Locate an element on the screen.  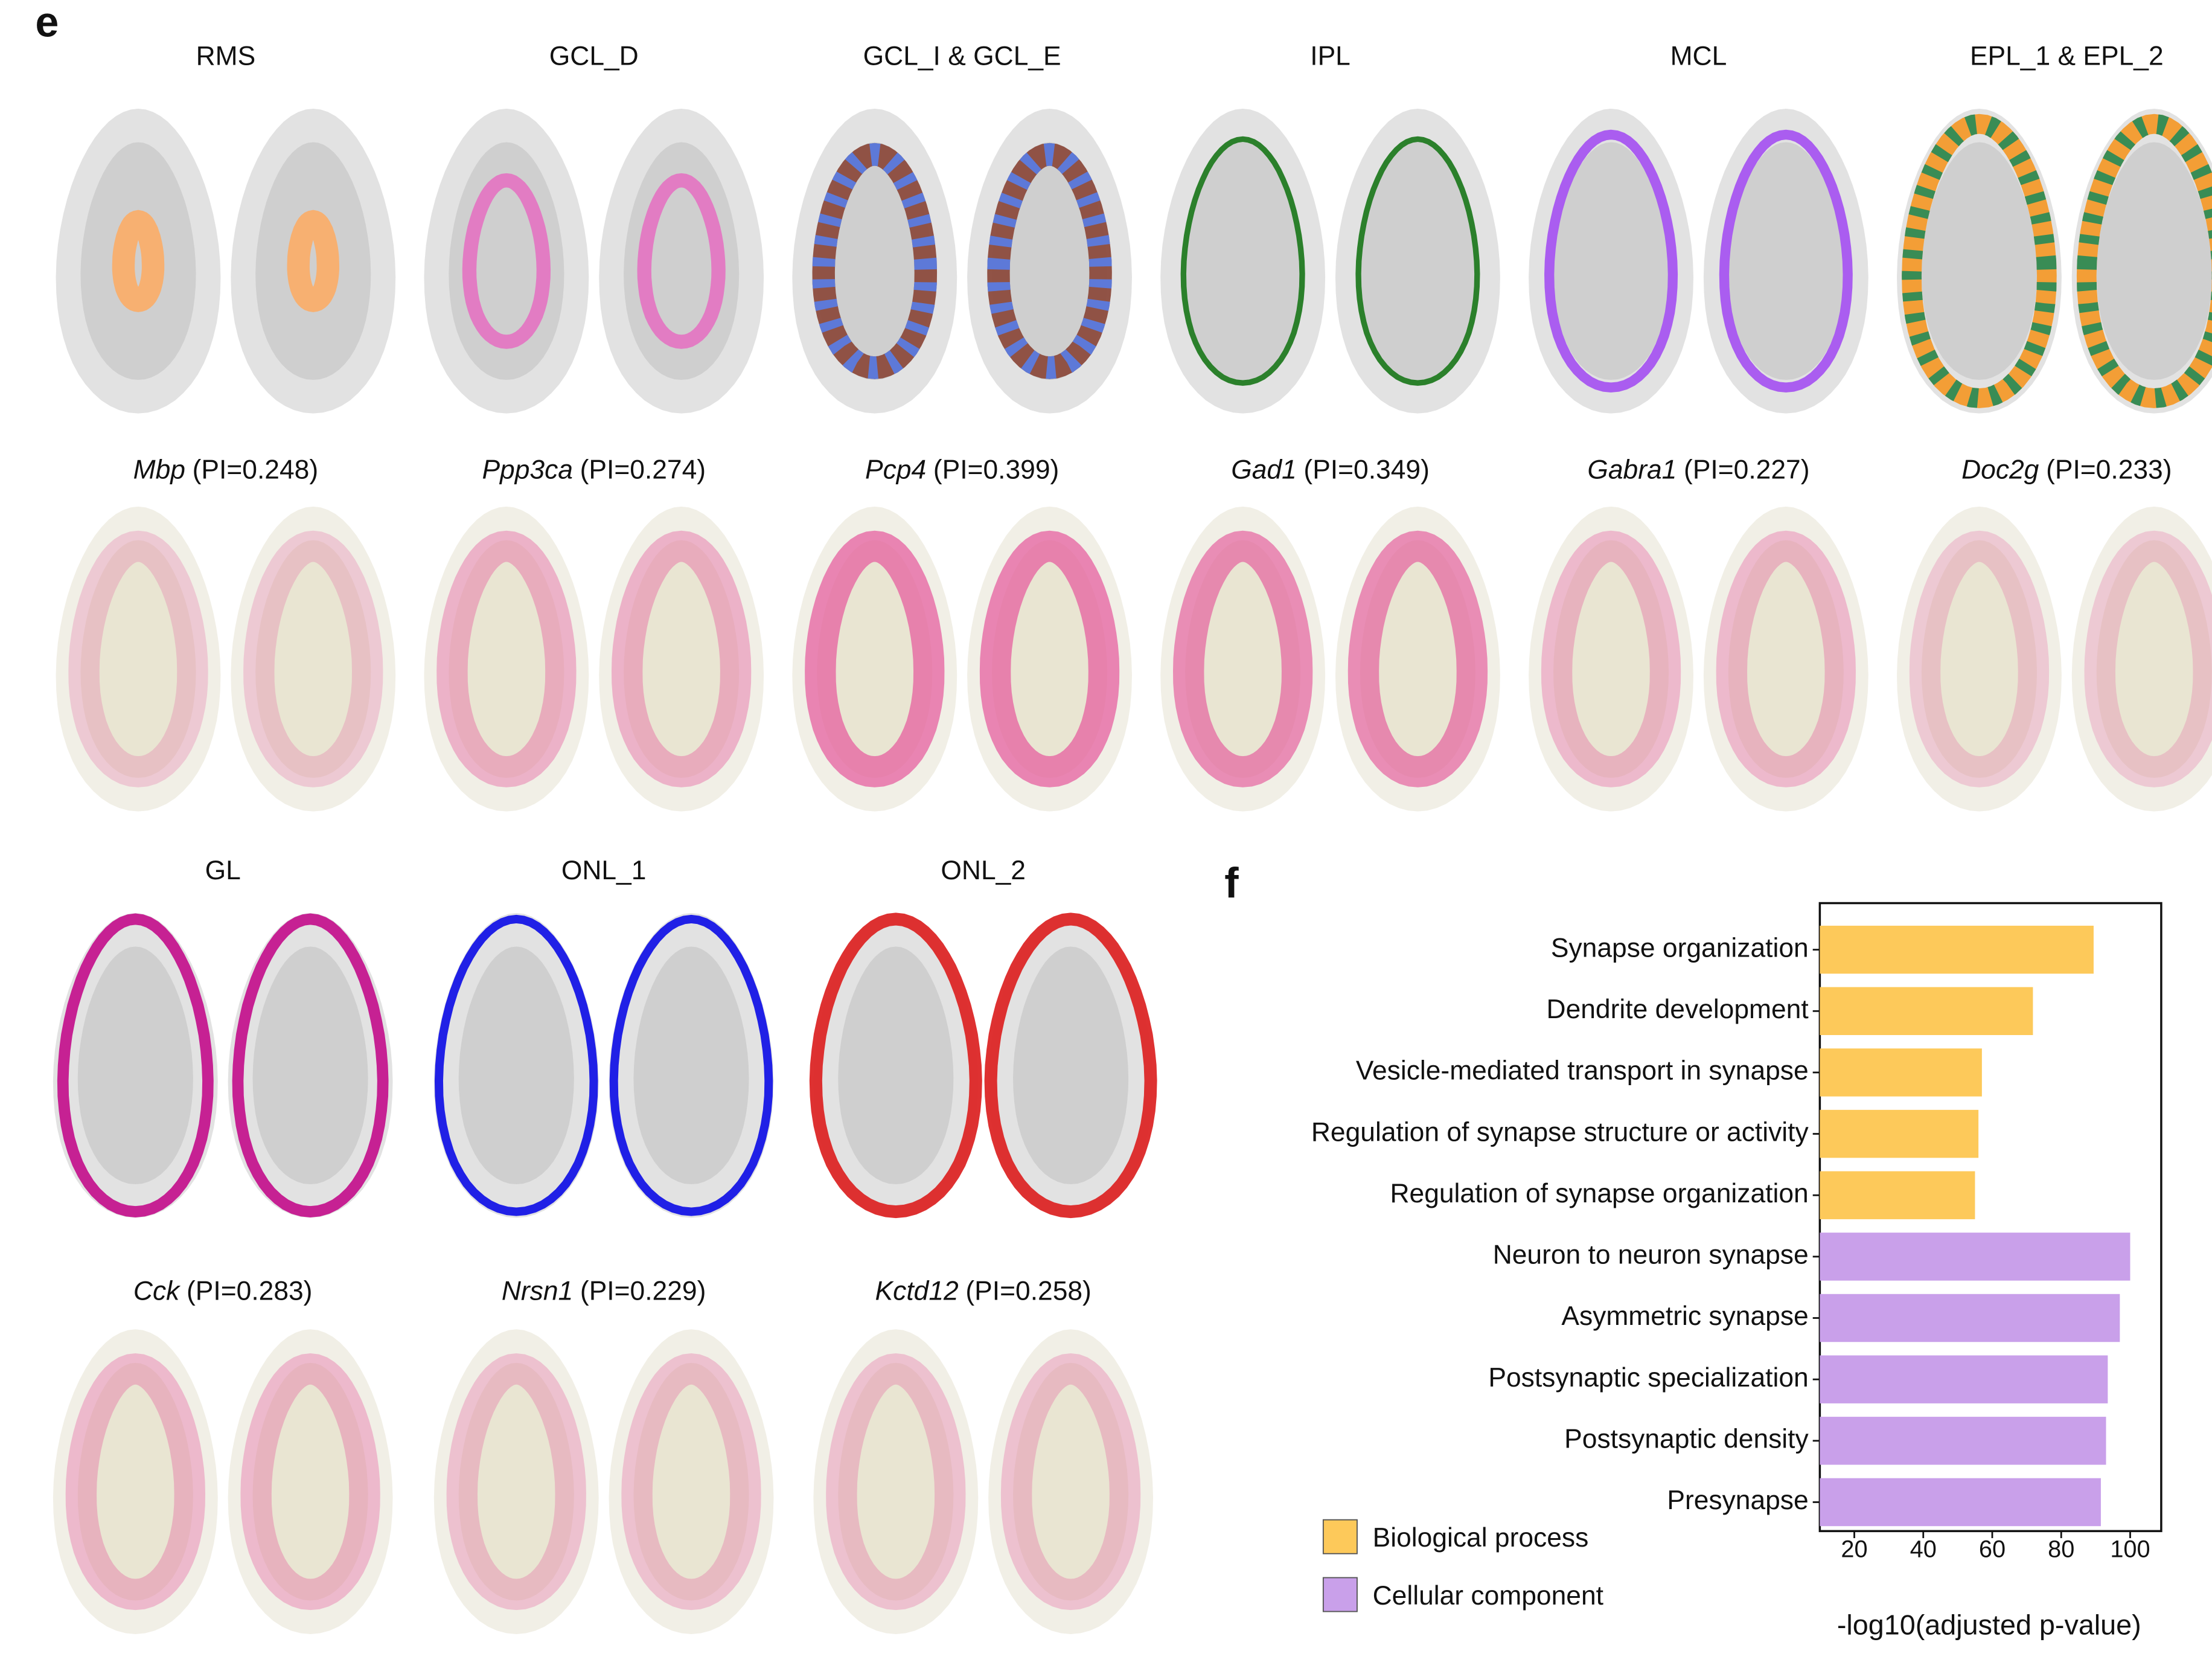
gene-name: Nrsn1 is located at coordinates (537, 1291).